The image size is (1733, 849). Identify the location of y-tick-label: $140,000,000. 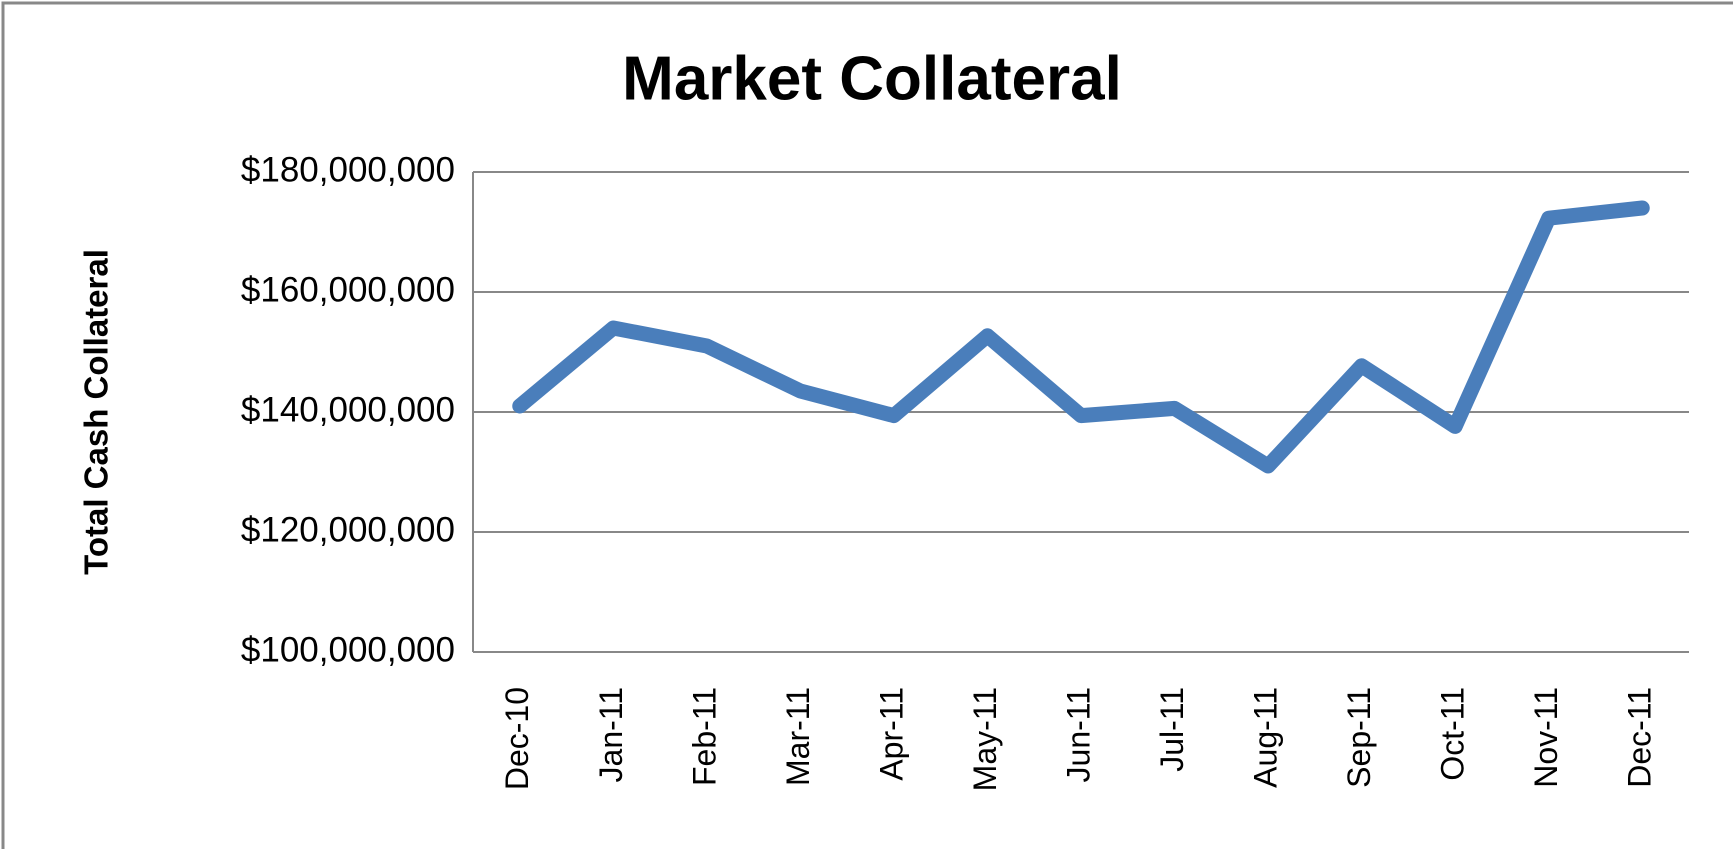
(348, 409).